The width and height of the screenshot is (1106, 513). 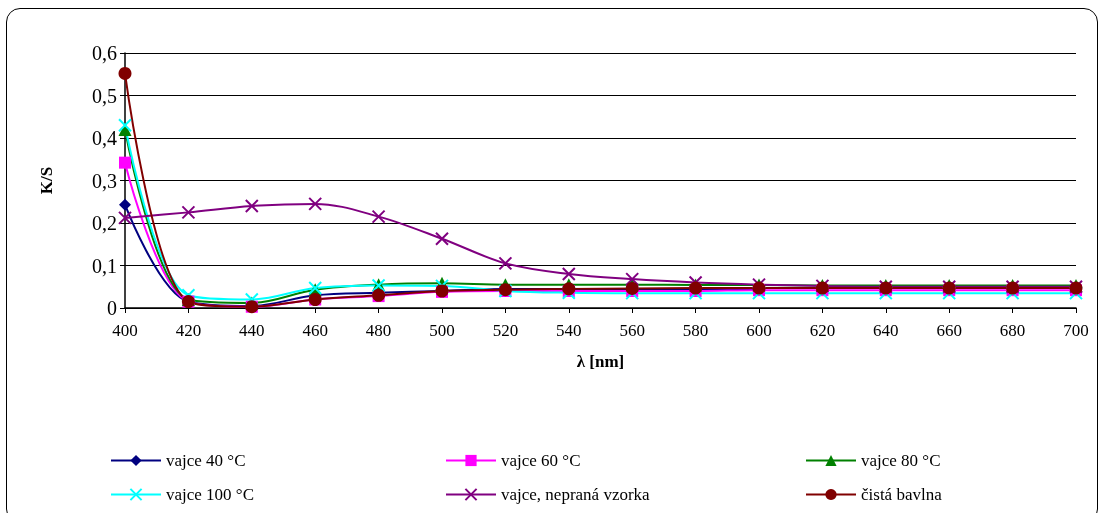 I want to click on y-tick-label: 0,6, so click(x=104, y=53).